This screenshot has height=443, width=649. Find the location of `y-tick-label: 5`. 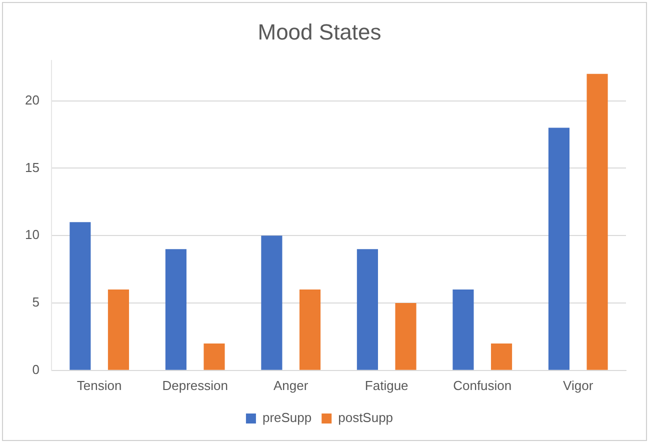

y-tick-label: 5 is located at coordinates (36, 302).